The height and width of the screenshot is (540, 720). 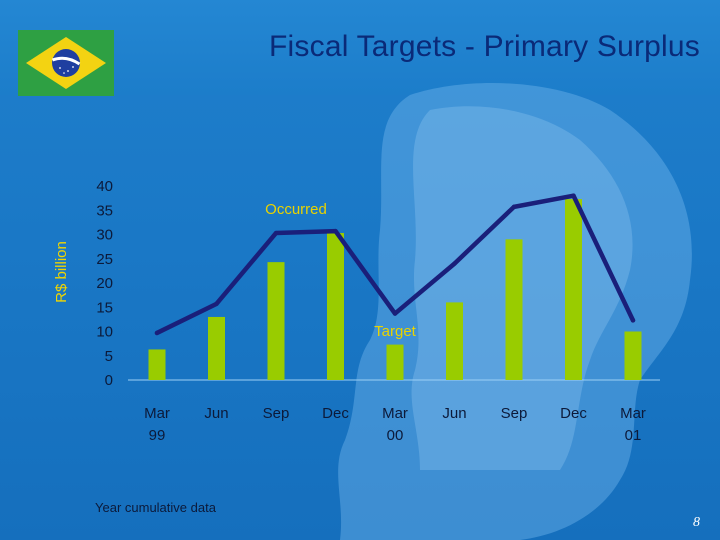 I want to click on y-tick-label: 10, so click(x=104, y=332).